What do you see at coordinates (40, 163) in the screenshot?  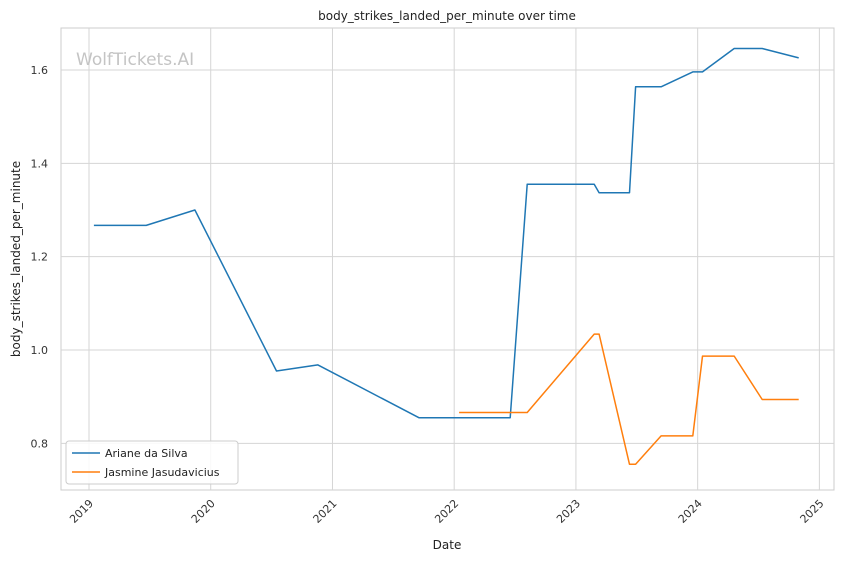 I see `y-tick-label: 1.4` at bounding box center [40, 163].